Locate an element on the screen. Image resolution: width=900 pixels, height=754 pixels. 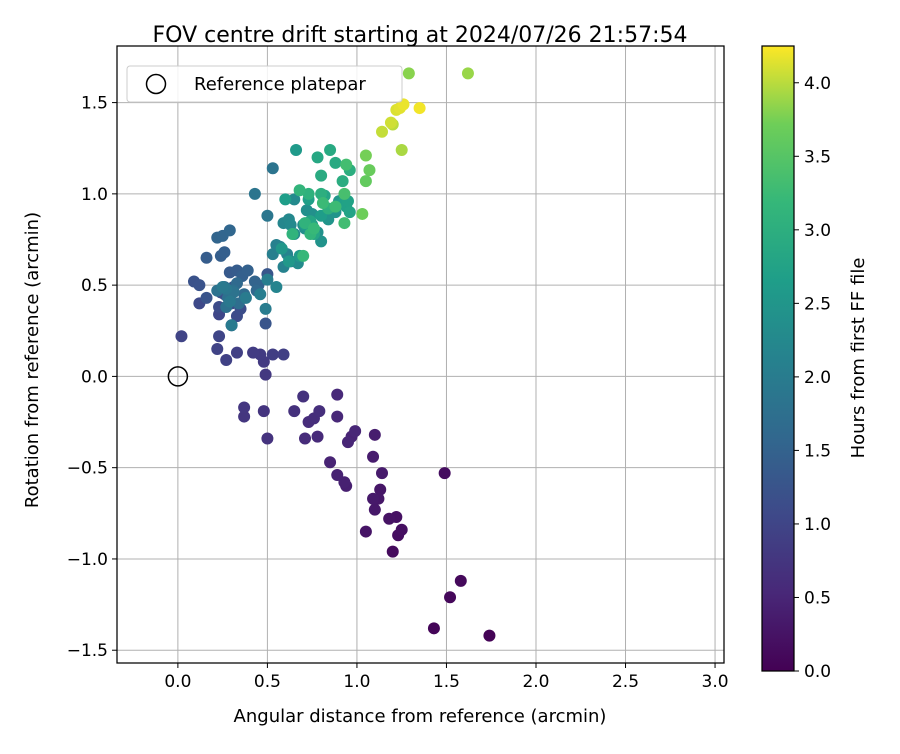
legend: Reference platepar is located at coordinates (264, 84).